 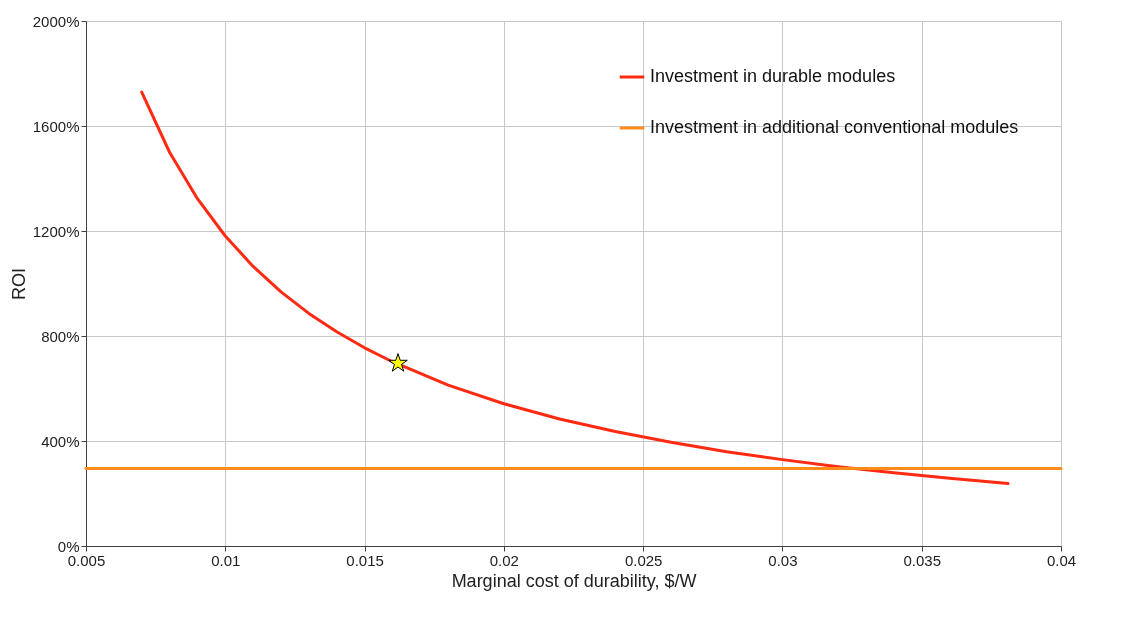 I want to click on x-tick-label: 0.015, so click(x=365, y=560).